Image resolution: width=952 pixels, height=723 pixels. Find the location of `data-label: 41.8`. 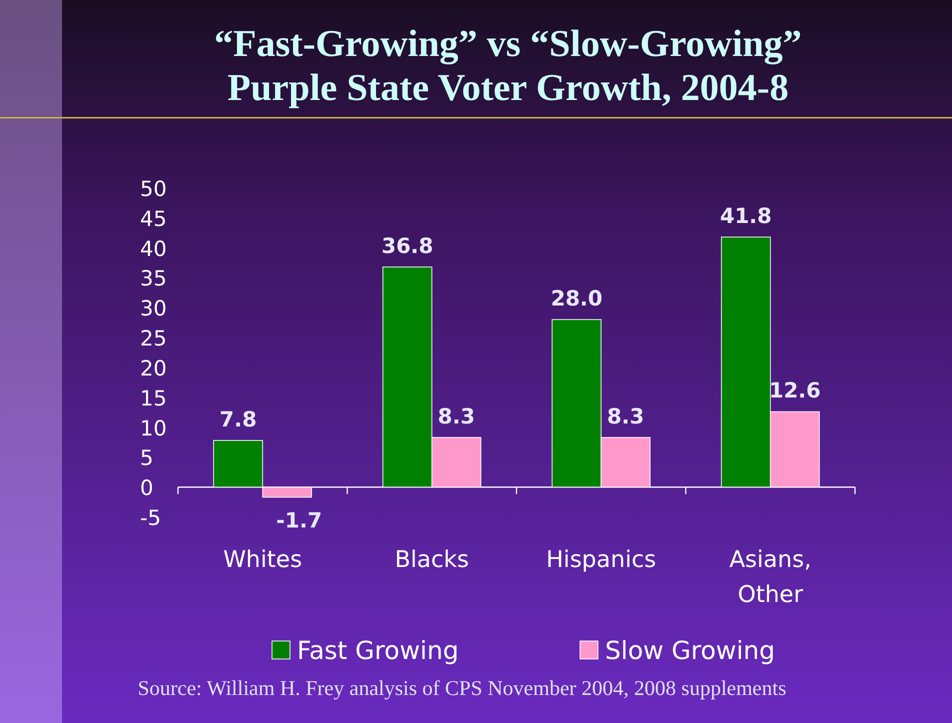

data-label: 41.8 is located at coordinates (746, 216).